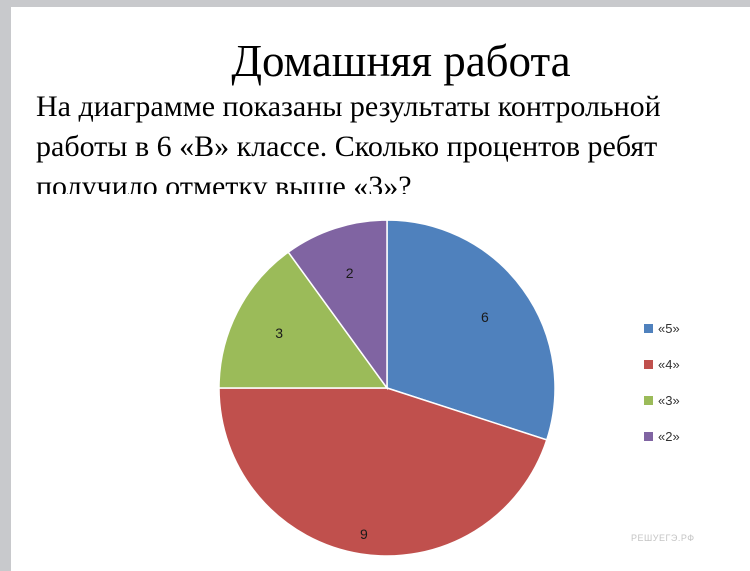 The image size is (750, 571). Describe the element at coordinates (279, 333) in the screenshot. I see `data-label-3: 3` at that location.